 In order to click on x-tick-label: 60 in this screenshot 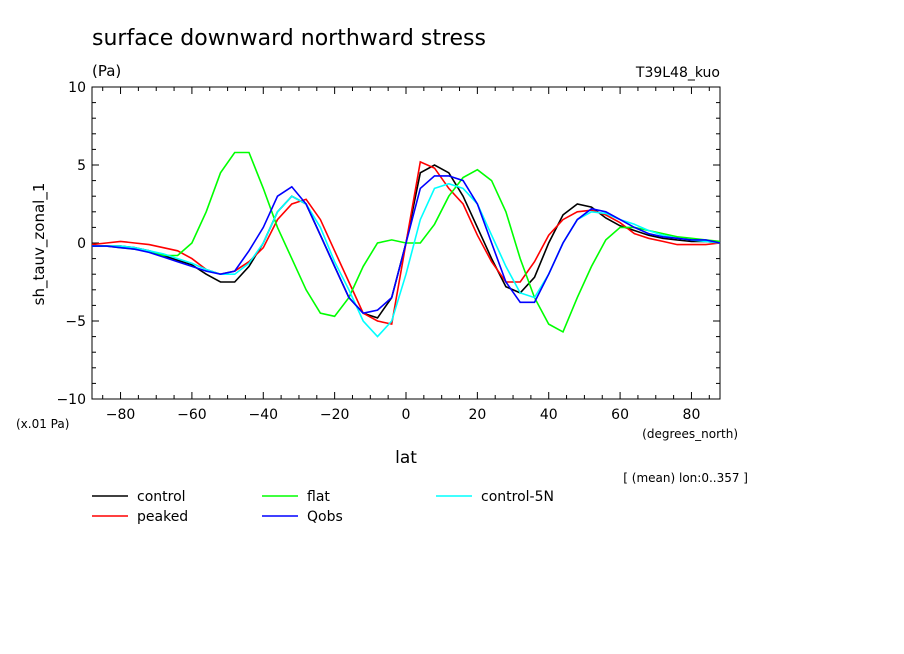, I will do `click(620, 415)`.